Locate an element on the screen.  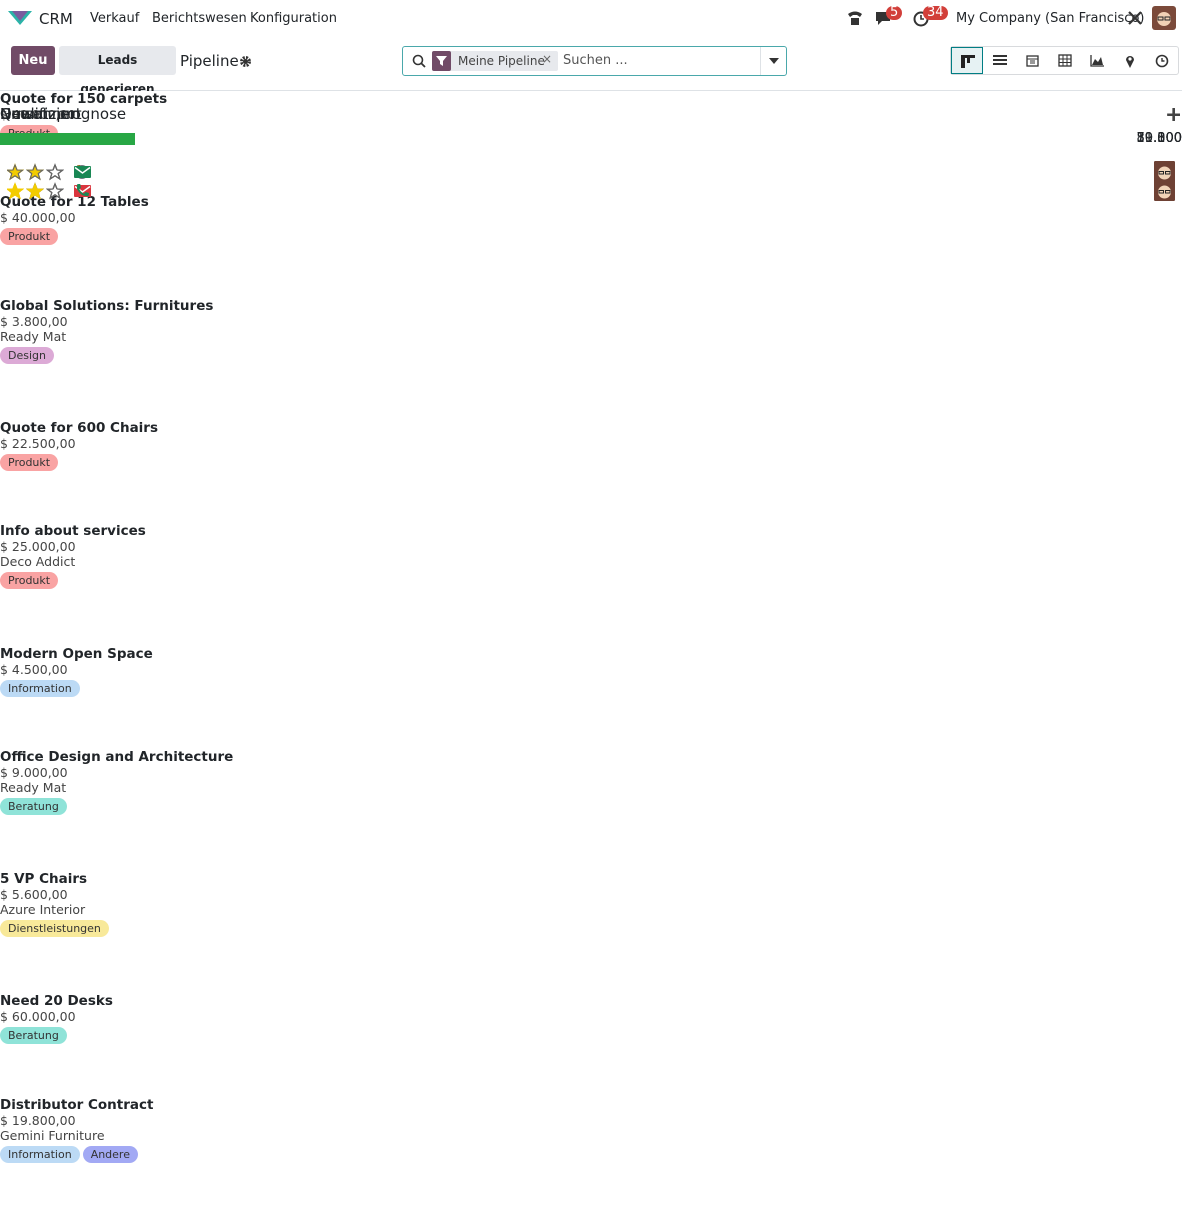
lead-name: Quote for 12 Tables is located at coordinates (591, 202).